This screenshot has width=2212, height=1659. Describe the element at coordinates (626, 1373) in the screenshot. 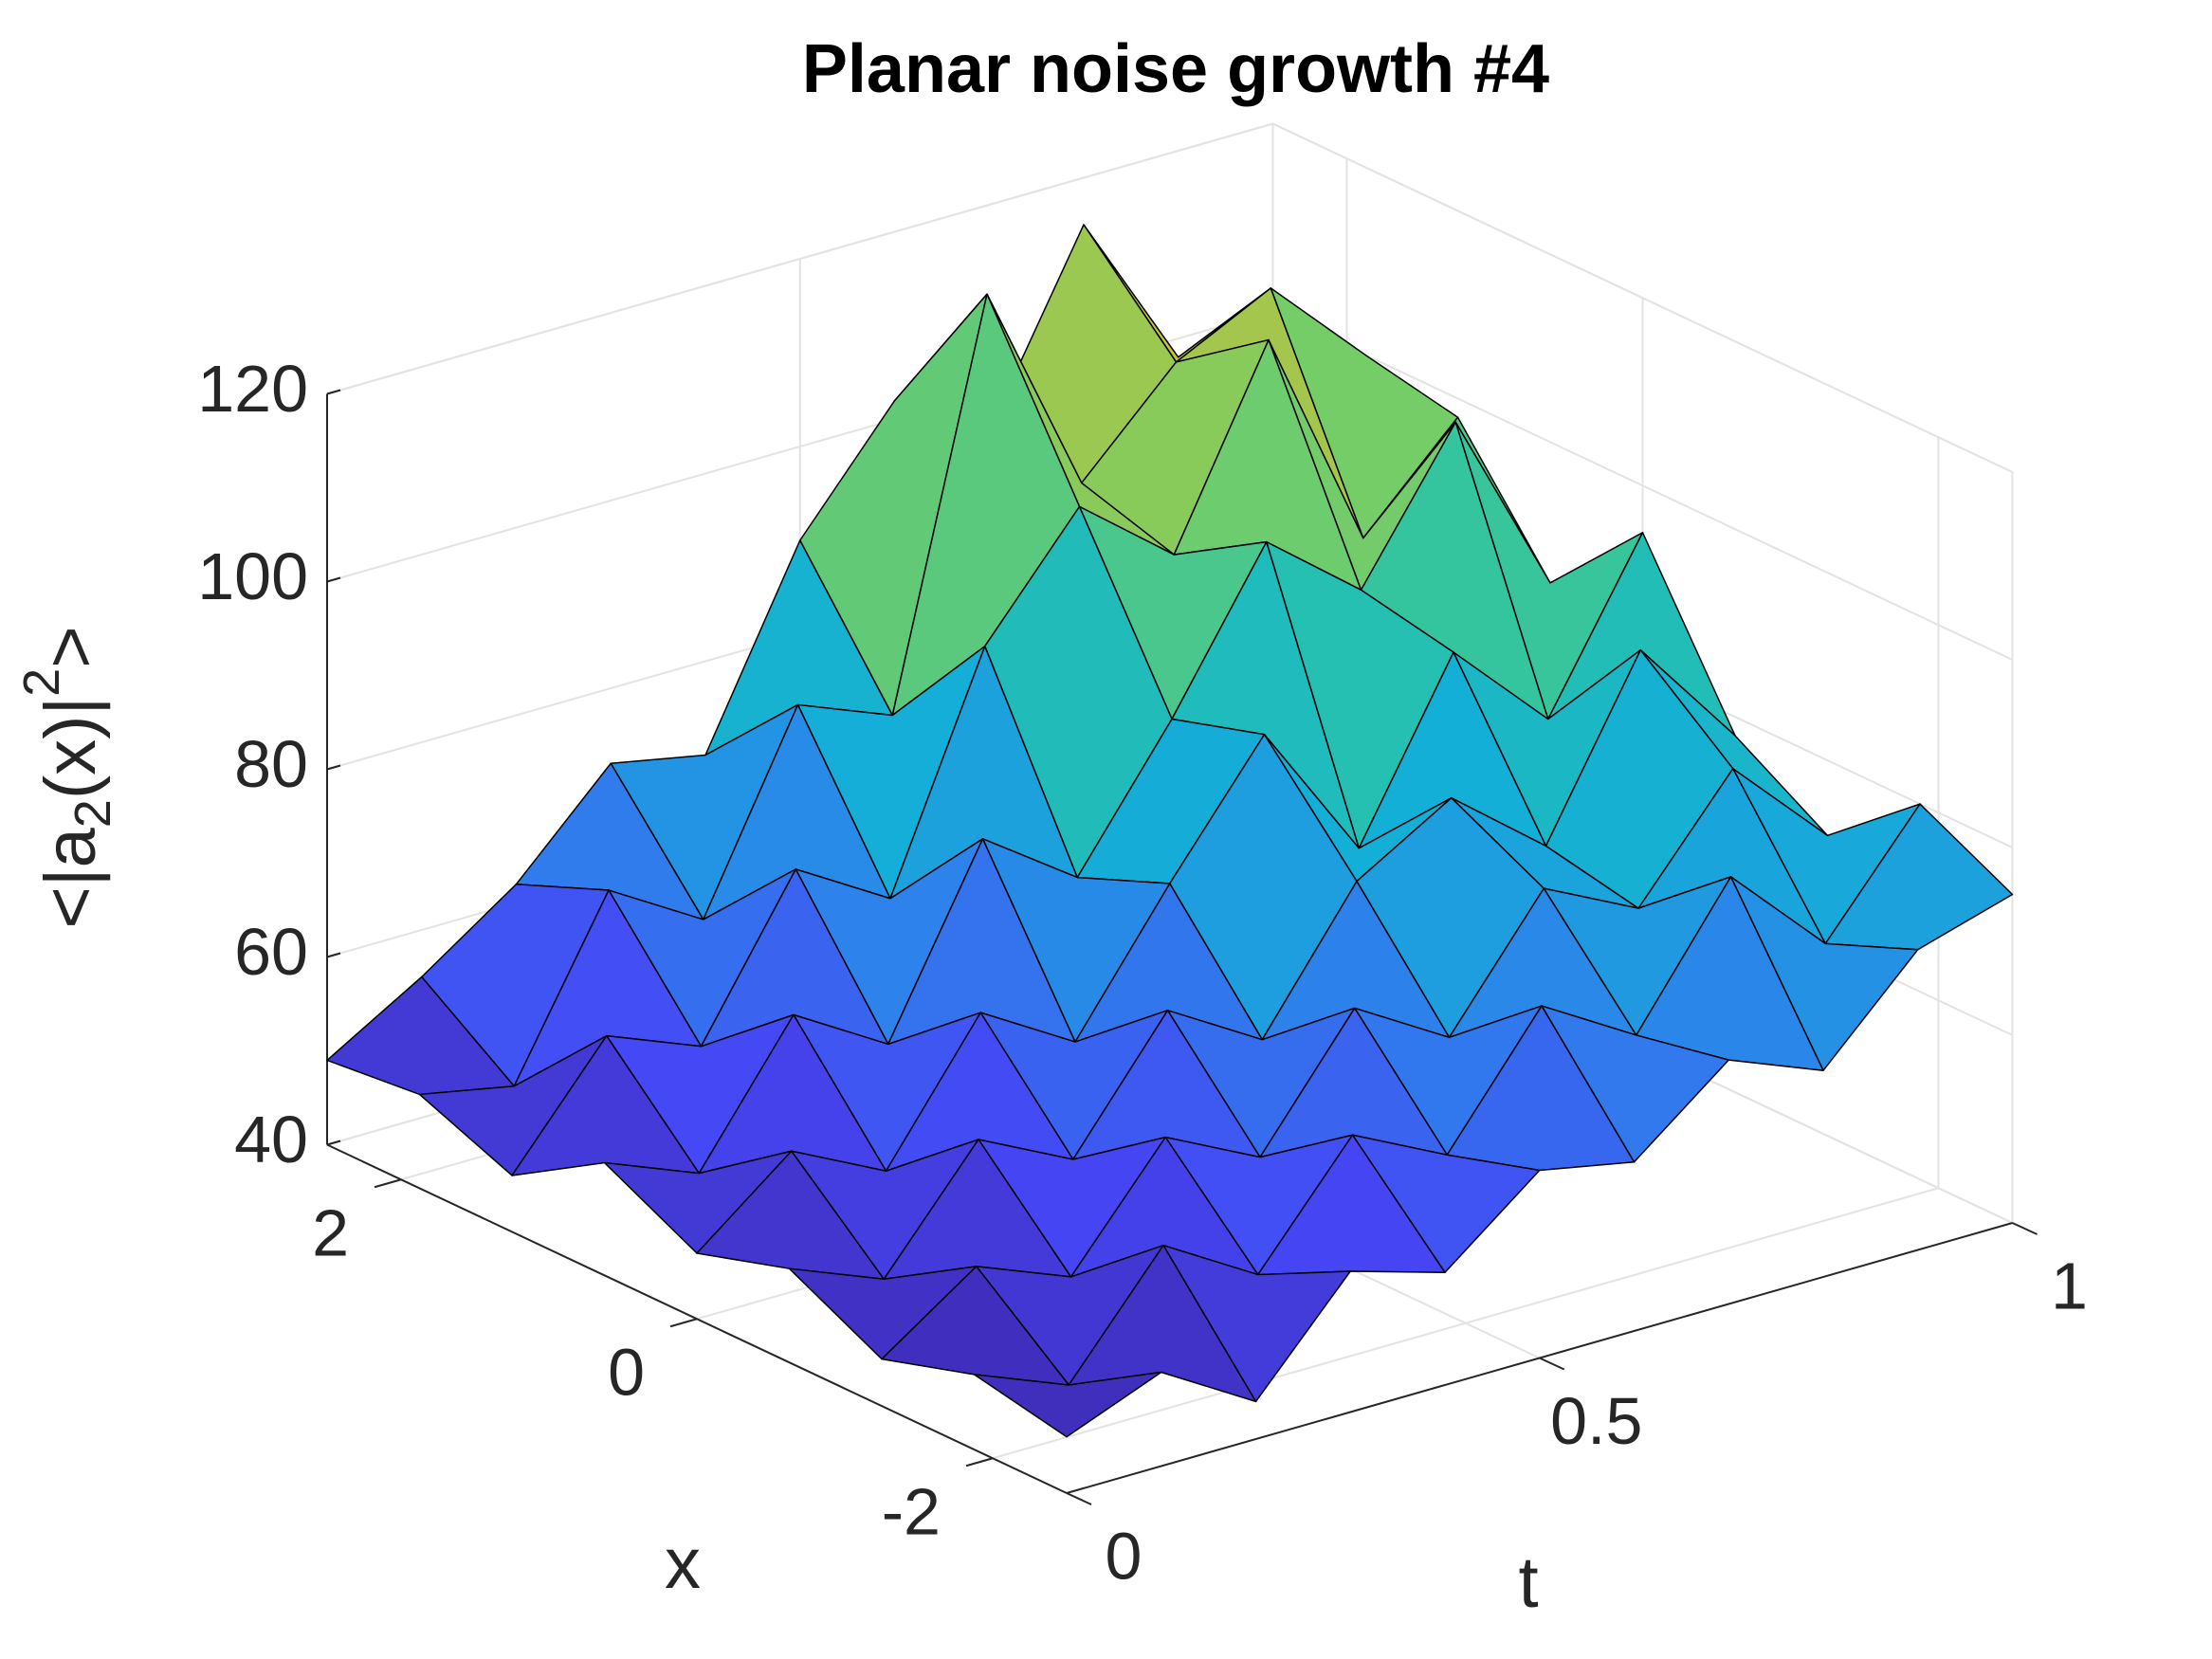

I see `x-tick-label: 0` at that location.